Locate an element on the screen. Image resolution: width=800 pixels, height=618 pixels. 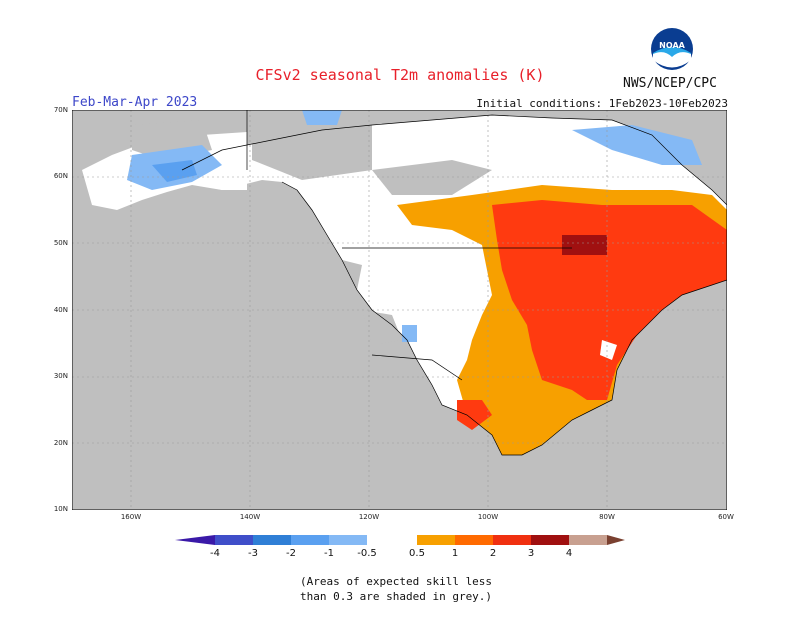
colorbar-tick: -1 is located at coordinates (329, 553).